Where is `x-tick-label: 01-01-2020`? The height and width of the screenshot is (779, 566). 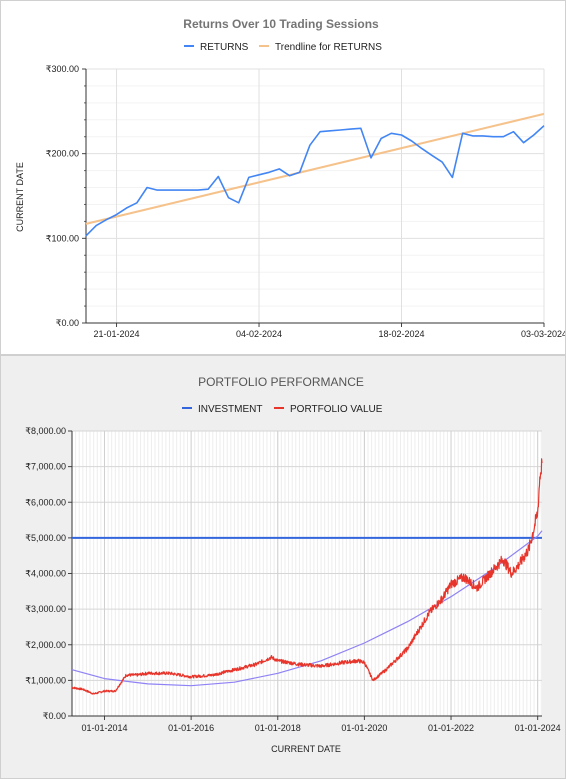
x-tick-label: 01-01-2020 is located at coordinates (364, 728).